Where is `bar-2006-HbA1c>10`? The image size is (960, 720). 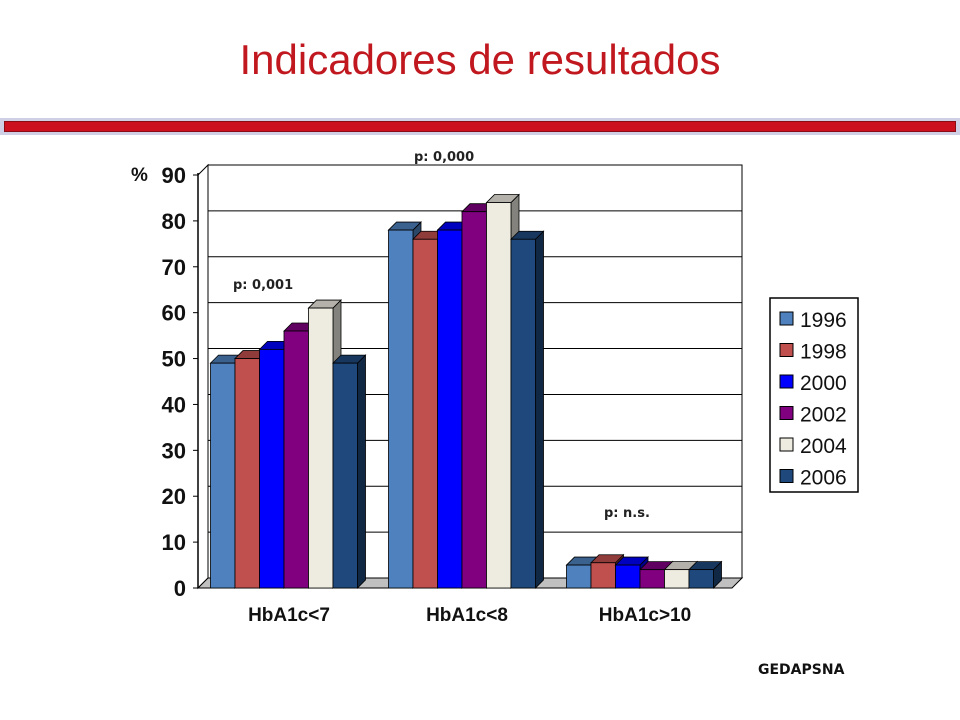
bar-2006-HbA1c>10 is located at coordinates (701, 579).